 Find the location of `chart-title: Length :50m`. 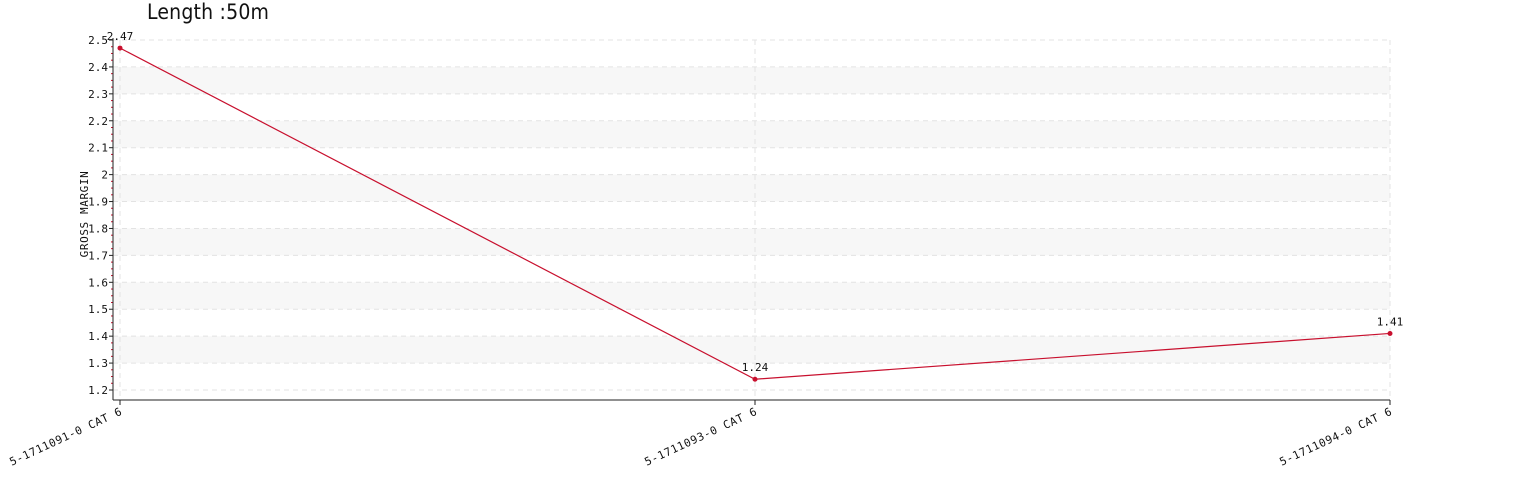

chart-title: Length :50m is located at coordinates (208, 12).